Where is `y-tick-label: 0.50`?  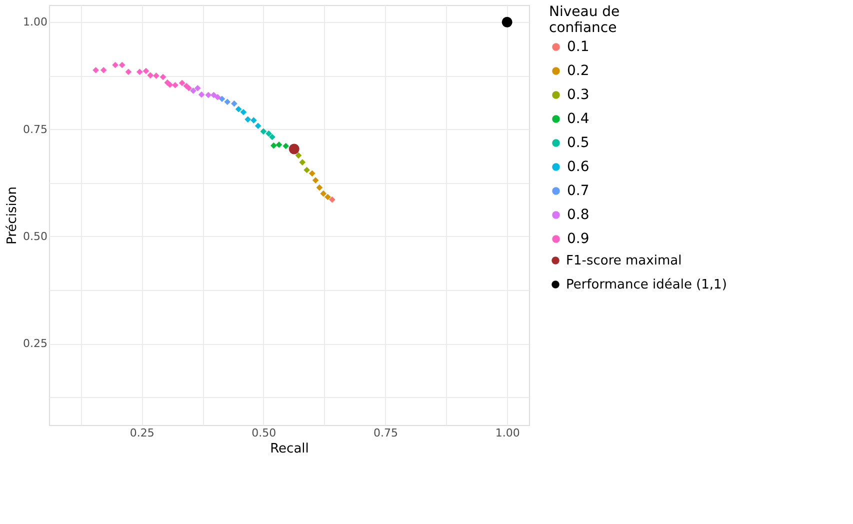 y-tick-label: 0.50 is located at coordinates (35, 236).